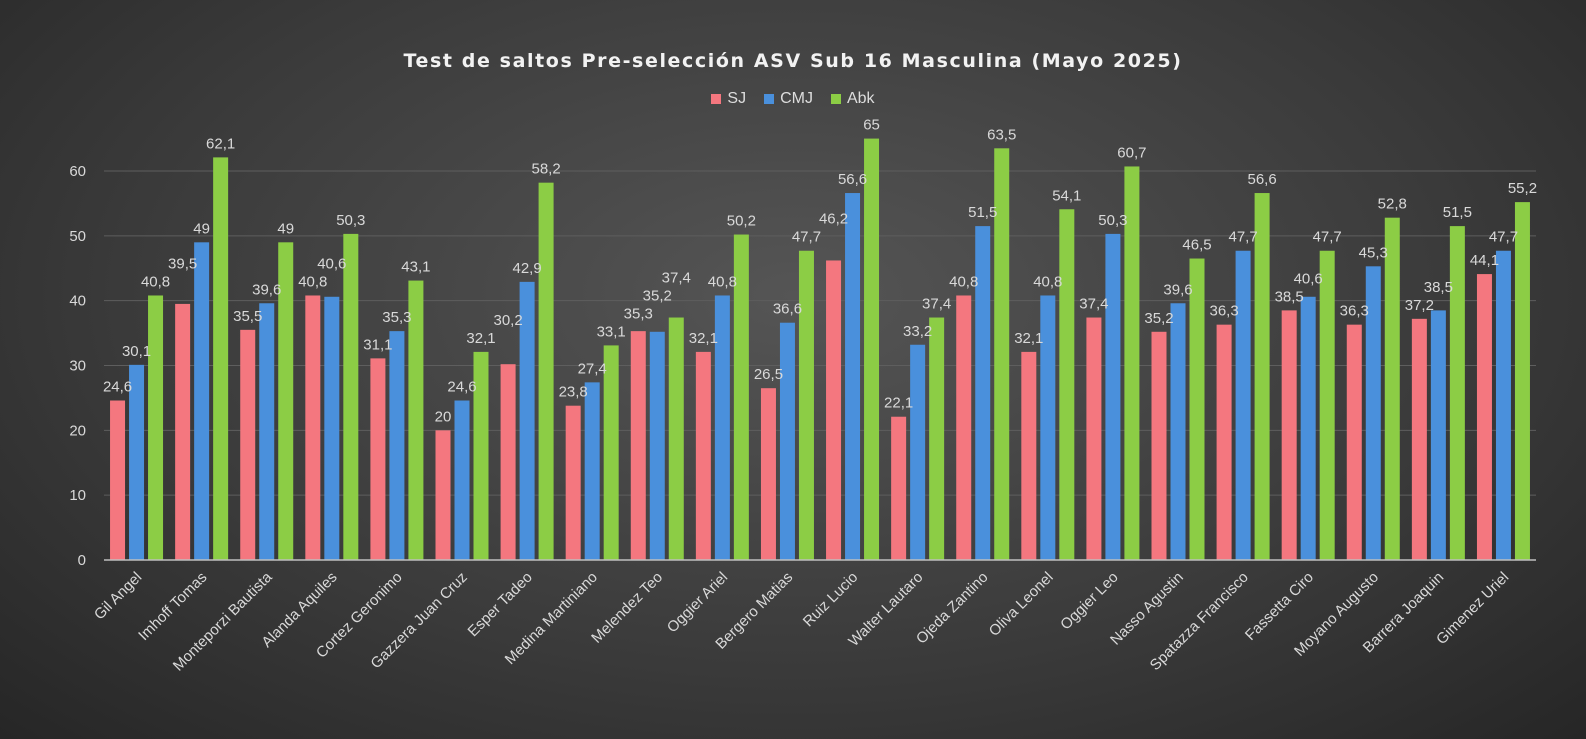 The width and height of the screenshot is (1586, 739). What do you see at coordinates (1392, 204) in the screenshot?
I see `data-label: 52,8` at bounding box center [1392, 204].